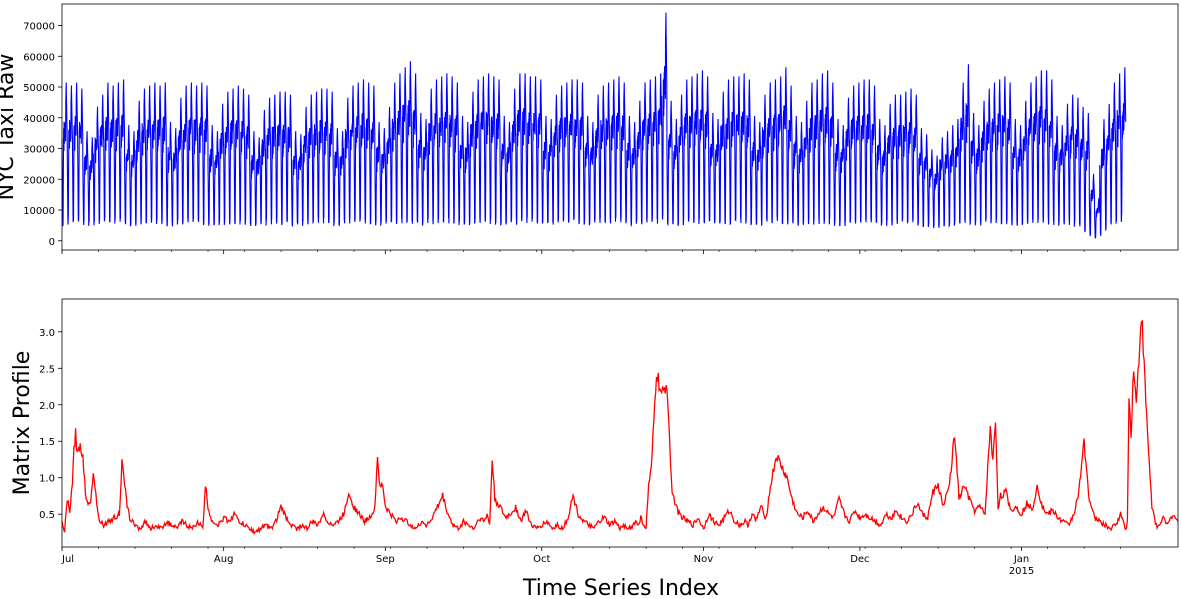  Describe the element at coordinates (47, 333) in the screenshot. I see `bottom-y-tick-label: 3.0` at that location.